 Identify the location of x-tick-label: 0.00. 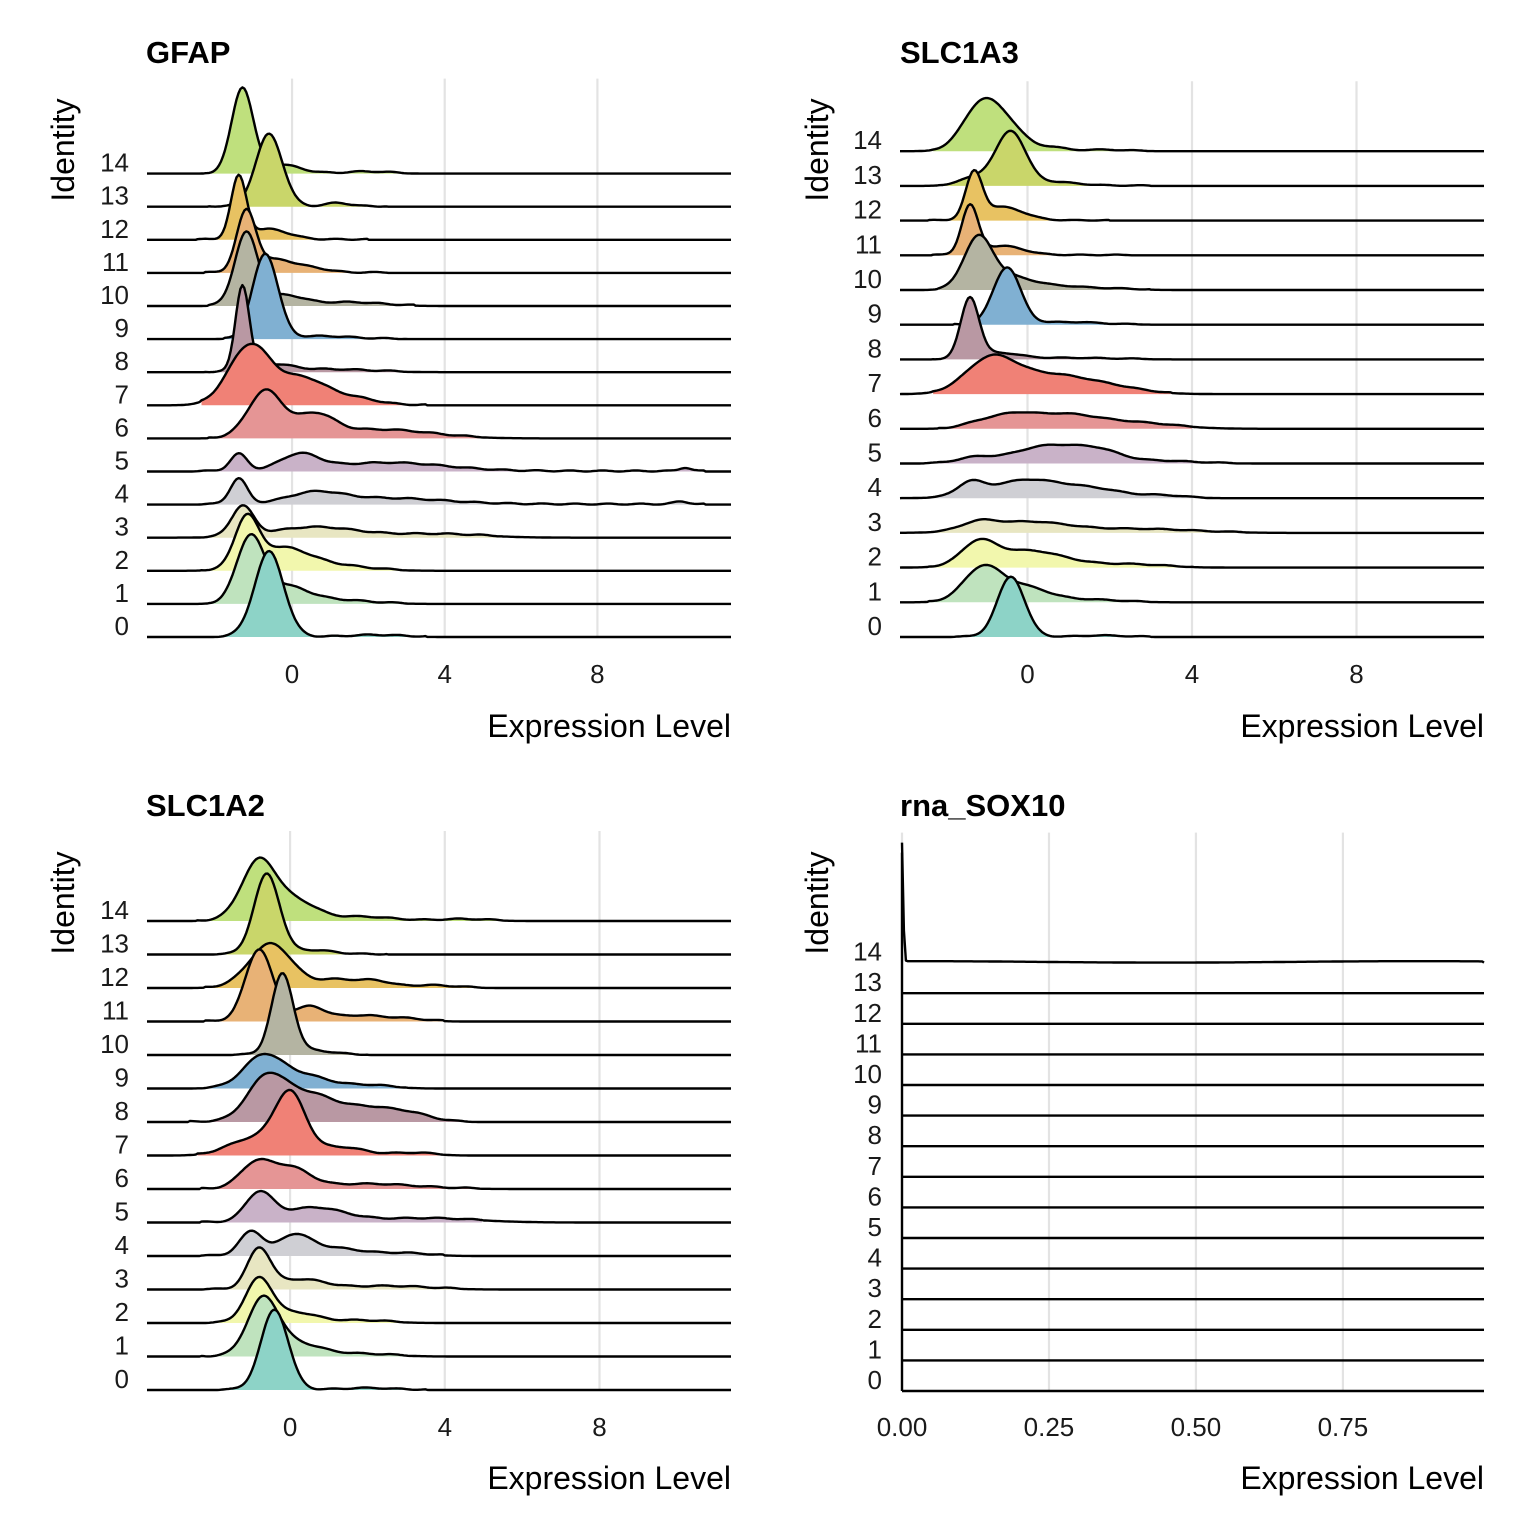
(902, 1427).